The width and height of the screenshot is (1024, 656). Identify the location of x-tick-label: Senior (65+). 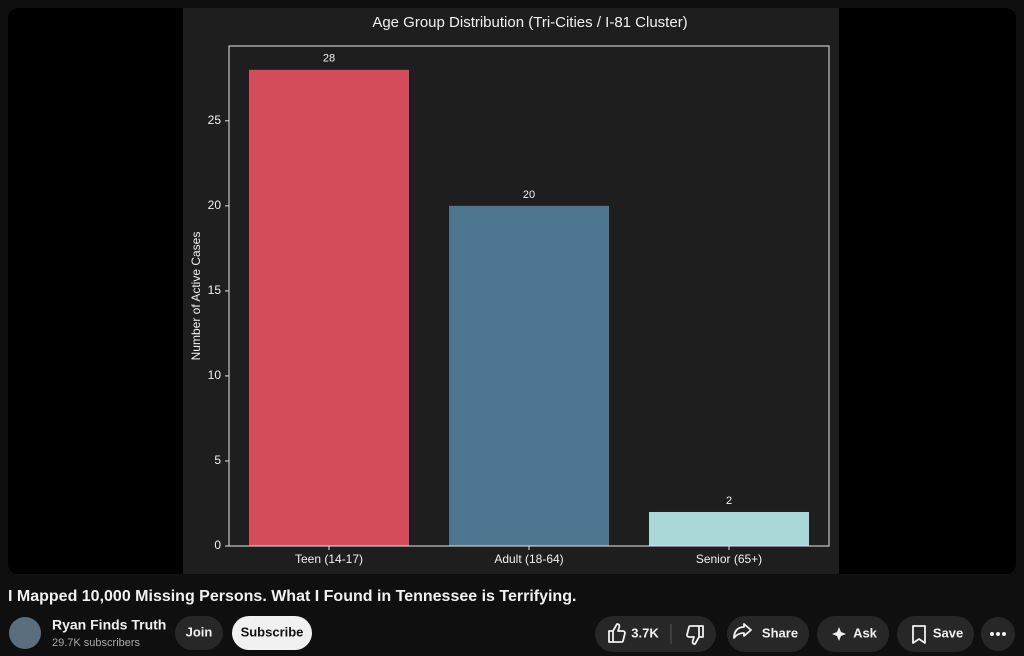
(729, 559).